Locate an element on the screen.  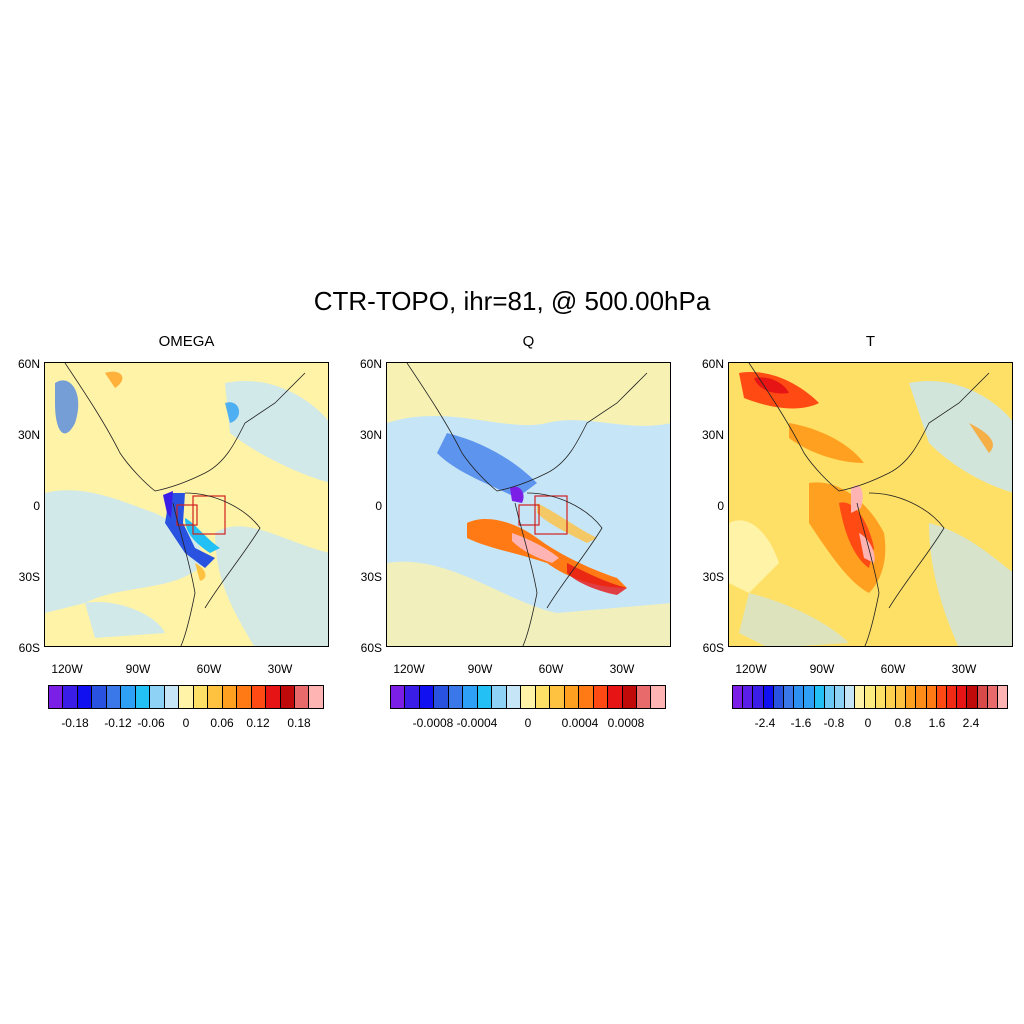
lon-label-120w-p2: 120W is located at coordinates (409, 669).